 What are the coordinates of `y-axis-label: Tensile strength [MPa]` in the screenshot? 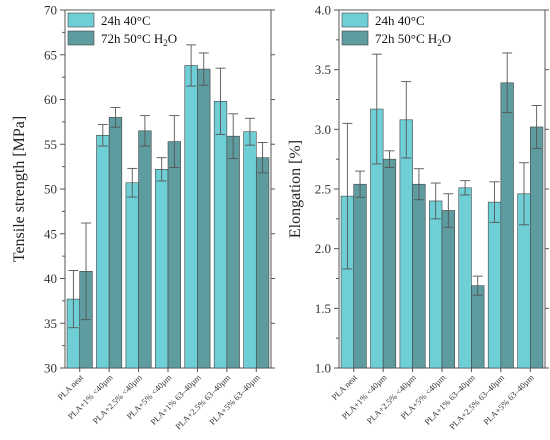 It's located at (19, 189).